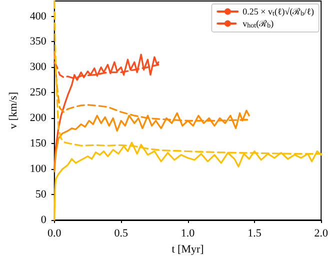  I want to click on y-axis-title: v [km/s], so click(14, 110).